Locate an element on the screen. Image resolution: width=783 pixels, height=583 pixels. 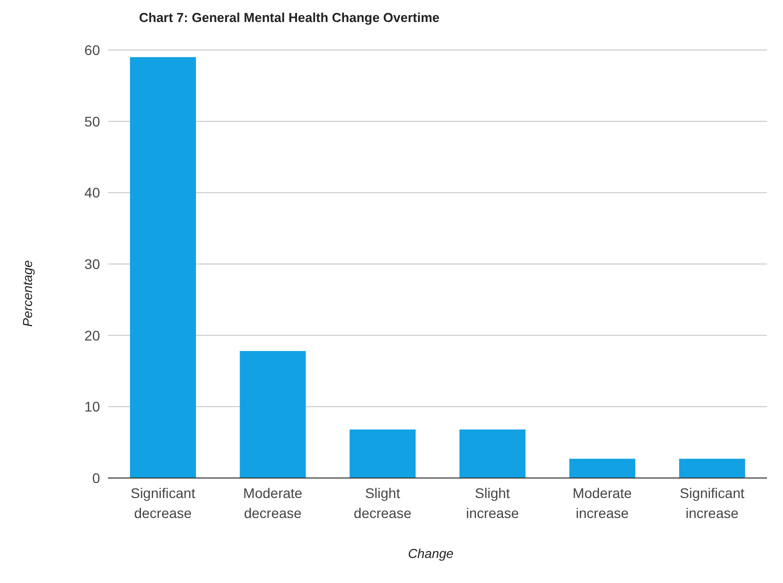
y-tick-label: 60 is located at coordinates (92, 50).